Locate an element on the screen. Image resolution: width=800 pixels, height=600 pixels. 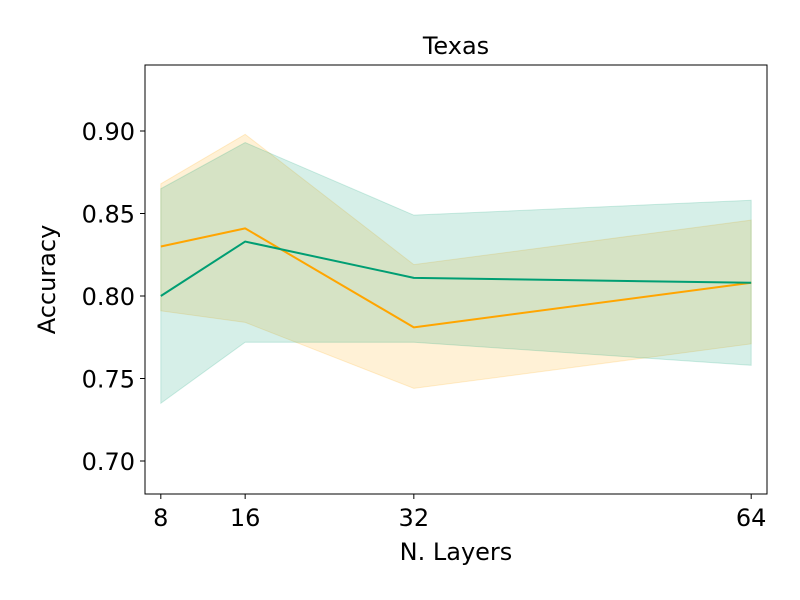
y-tick-label: 0.85 is located at coordinates (108, 215).